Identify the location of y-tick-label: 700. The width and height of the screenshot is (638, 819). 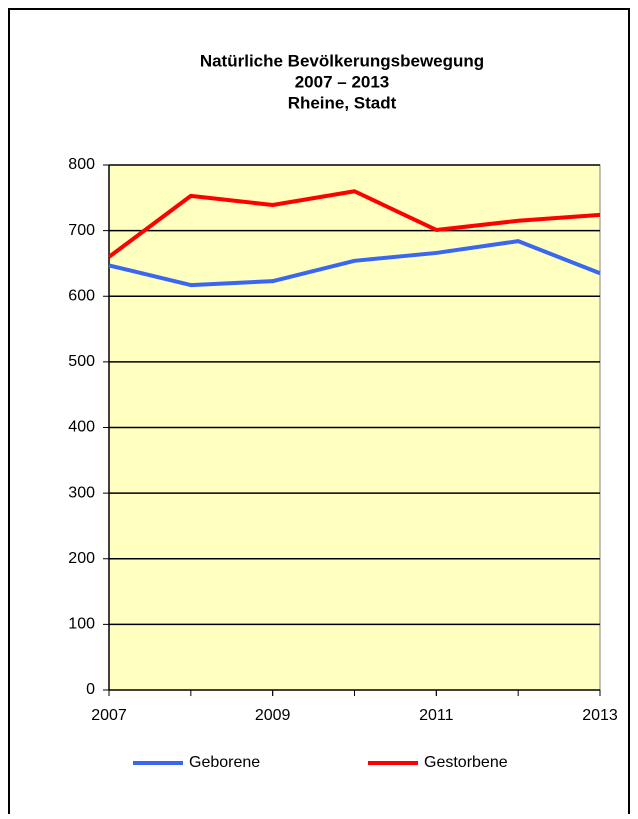
(81, 230).